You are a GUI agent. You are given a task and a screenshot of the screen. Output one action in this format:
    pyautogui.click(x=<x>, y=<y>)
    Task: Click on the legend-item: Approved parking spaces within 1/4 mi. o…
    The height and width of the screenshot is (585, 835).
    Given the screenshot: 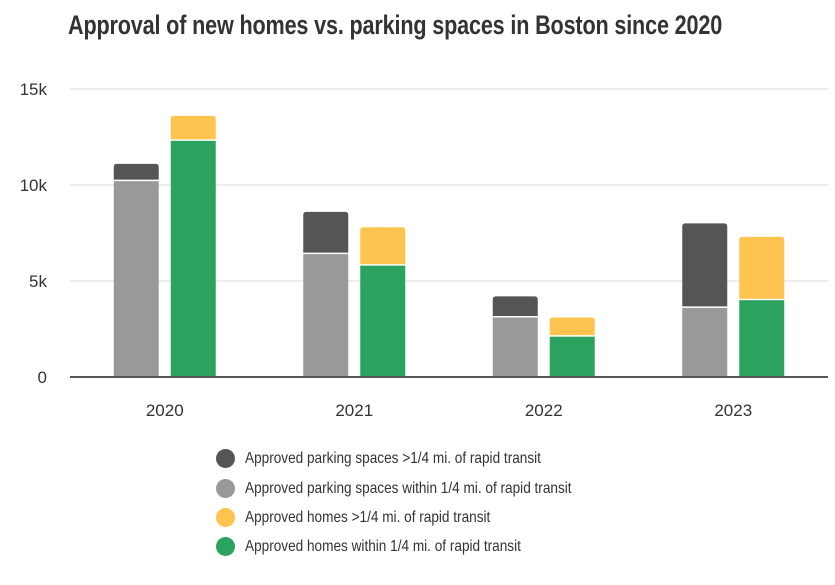 What is the action you would take?
    pyautogui.click(x=422, y=488)
    